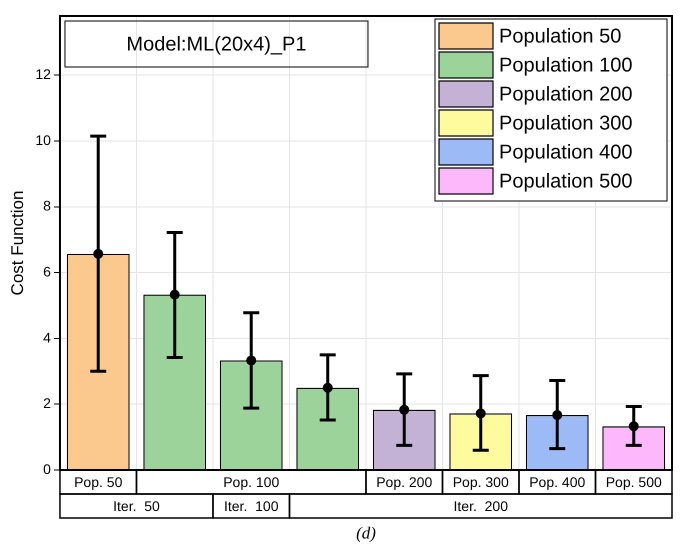 The height and width of the screenshot is (548, 682). Describe the element at coordinates (481, 506) in the screenshot. I see `text: Iter. 200` at that location.